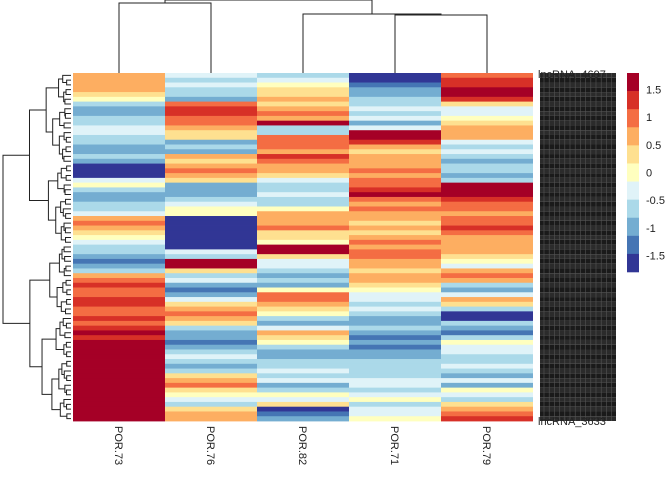 This screenshot has height=480, width=672. What do you see at coordinates (118, 445) in the screenshot?
I see `column-label: POR.73` at bounding box center [118, 445].